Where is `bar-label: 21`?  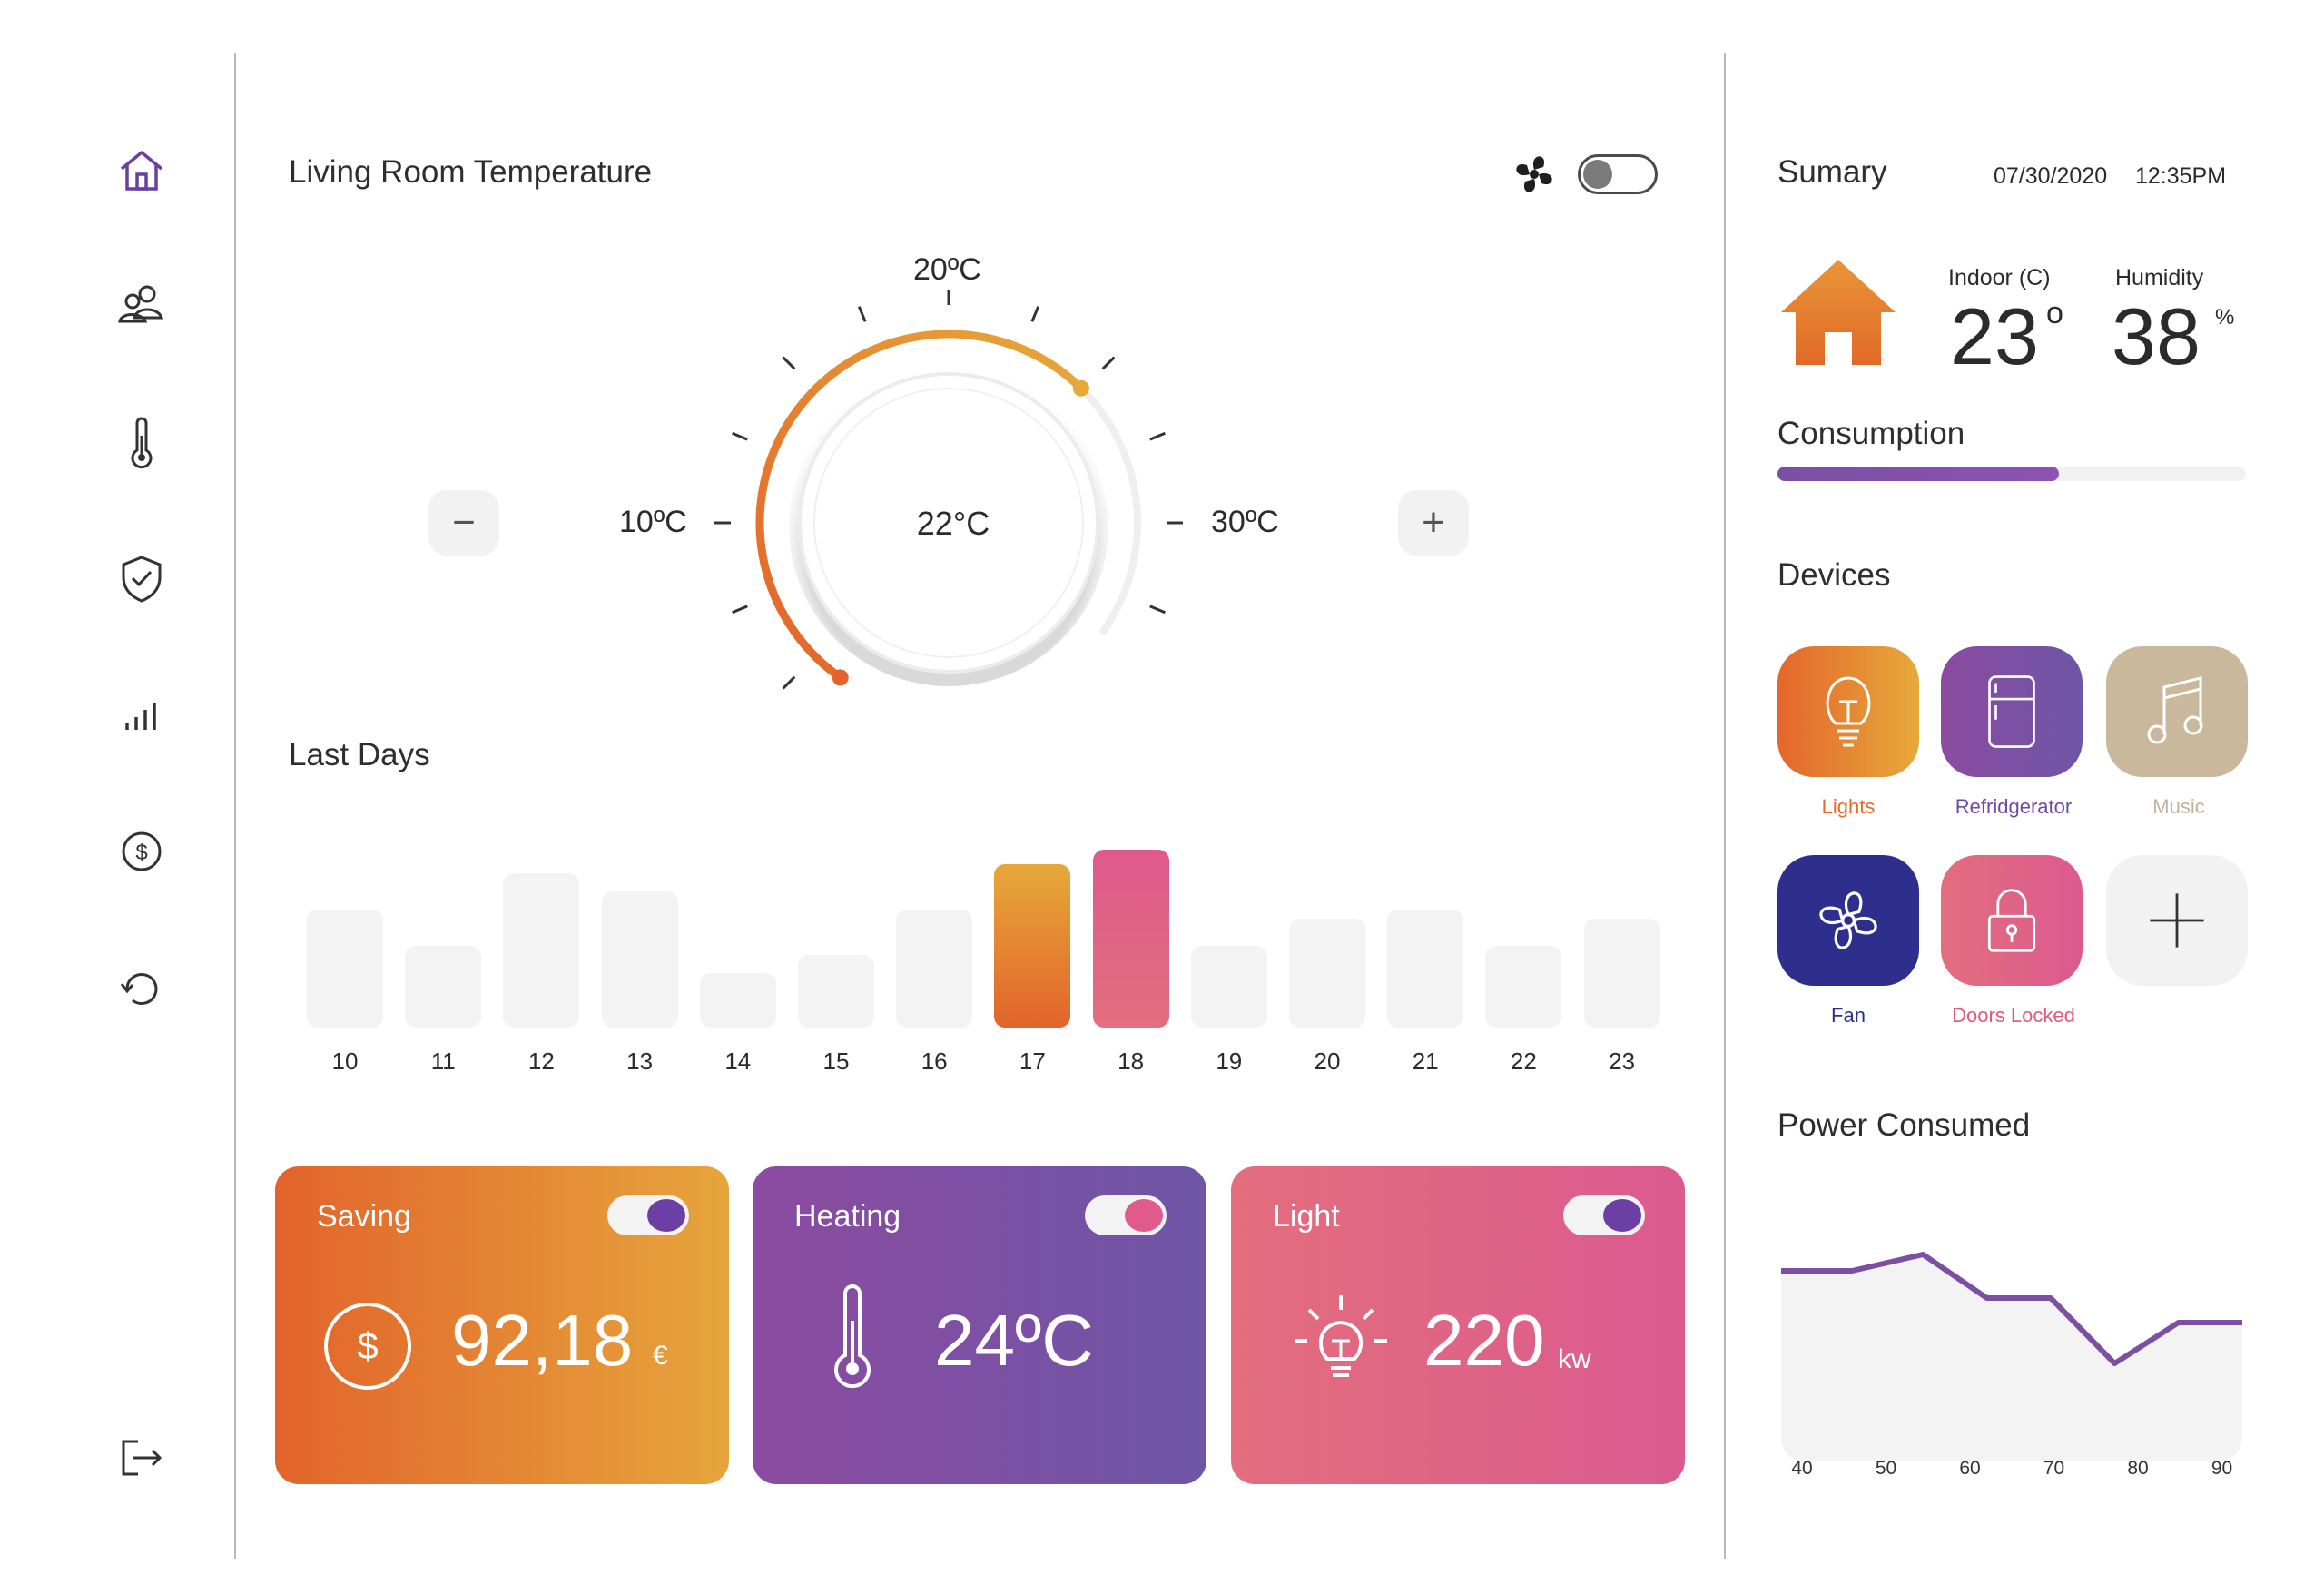
bar-label: 21 is located at coordinates (1425, 1061).